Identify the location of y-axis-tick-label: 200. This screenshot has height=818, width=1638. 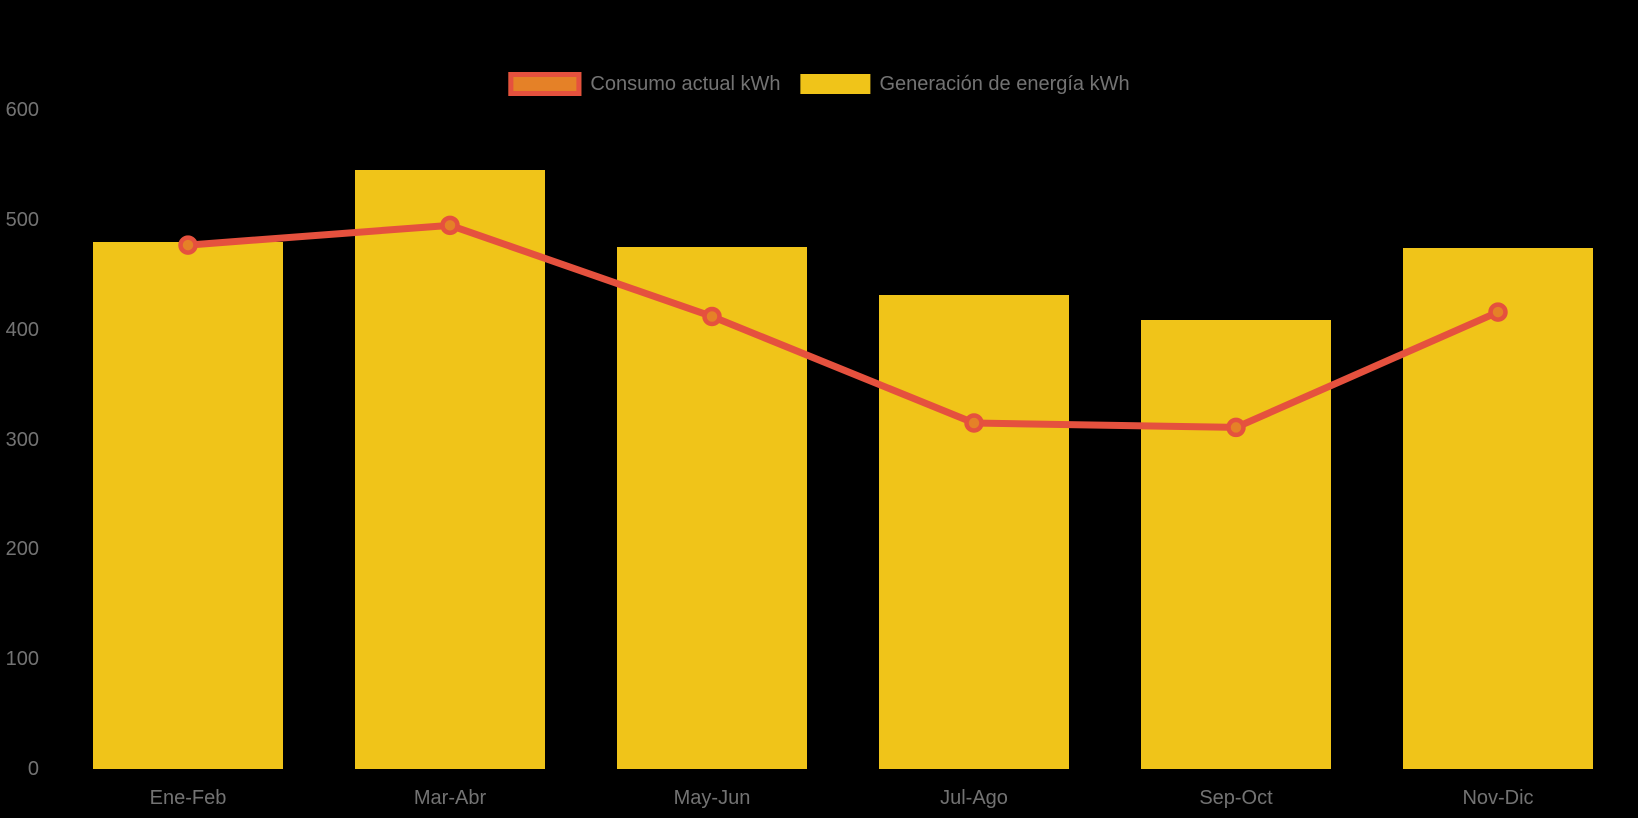
(22, 549).